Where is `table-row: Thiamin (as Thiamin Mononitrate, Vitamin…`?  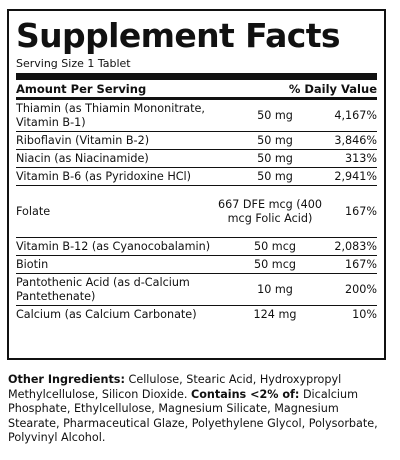 table-row: Thiamin (as Thiamin Mononitrate, Vitamin… is located at coordinates (196, 116).